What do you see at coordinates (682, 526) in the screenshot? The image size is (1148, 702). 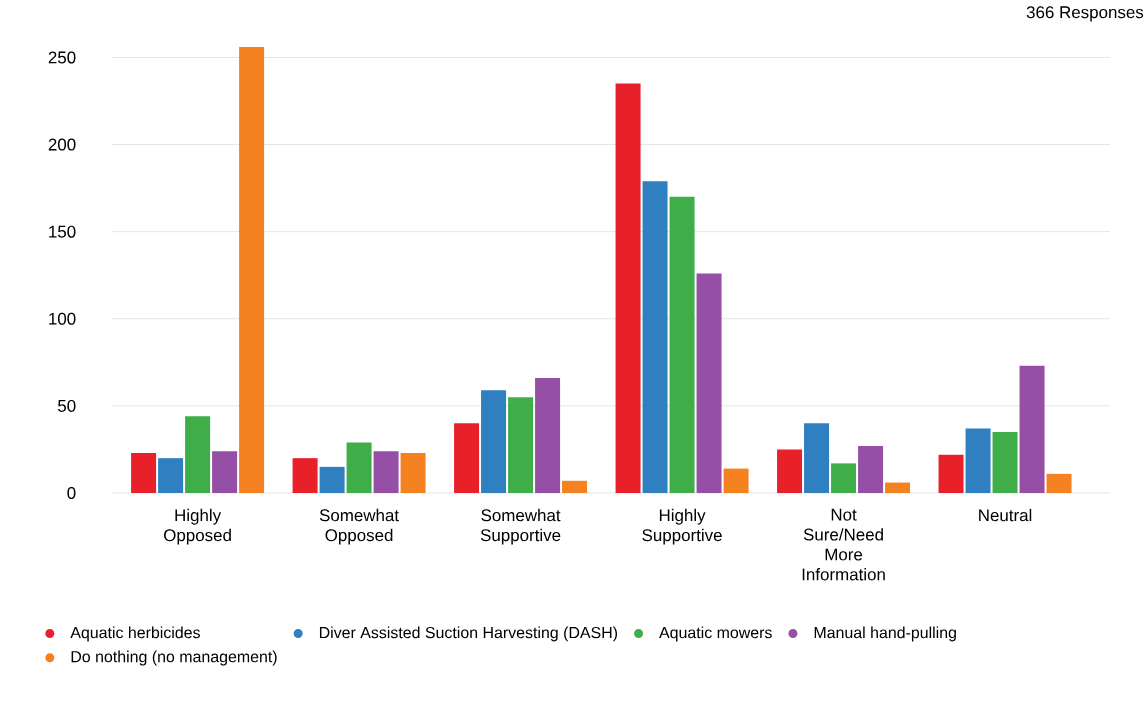 I see `x-tick-label: Highly Supportive` at bounding box center [682, 526].